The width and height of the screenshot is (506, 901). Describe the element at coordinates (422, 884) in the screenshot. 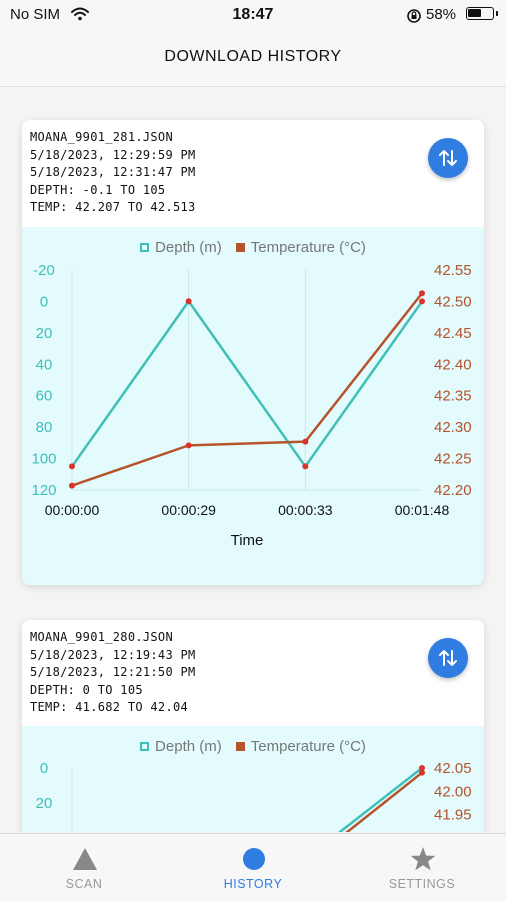

I see `tab-label: SETTINGS` at that location.